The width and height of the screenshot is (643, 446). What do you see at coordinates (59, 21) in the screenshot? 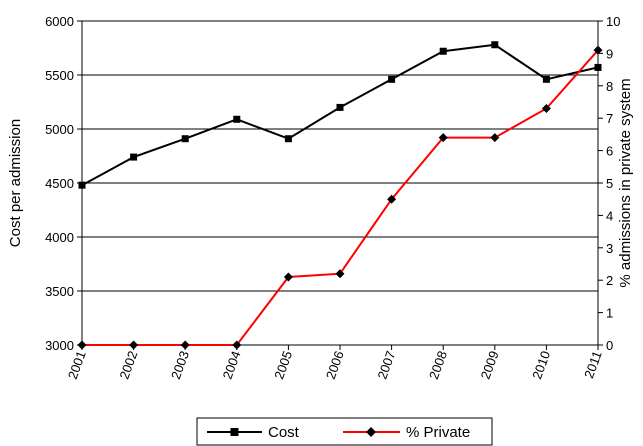
I see `left-tick-label: 6000` at bounding box center [59, 21].